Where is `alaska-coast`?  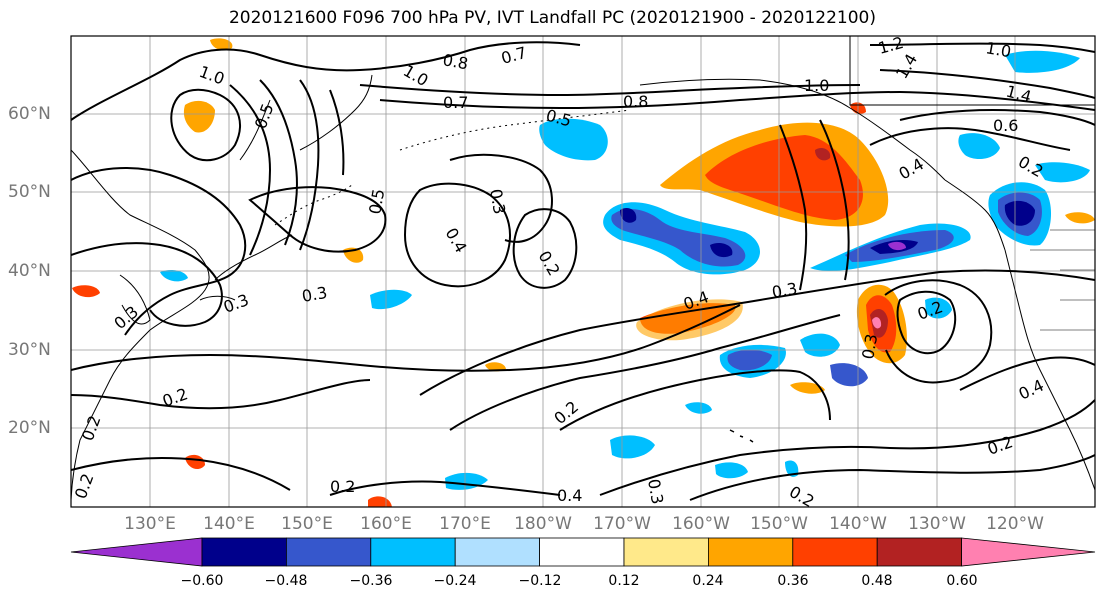 alaska-coast is located at coordinates (792, 129).